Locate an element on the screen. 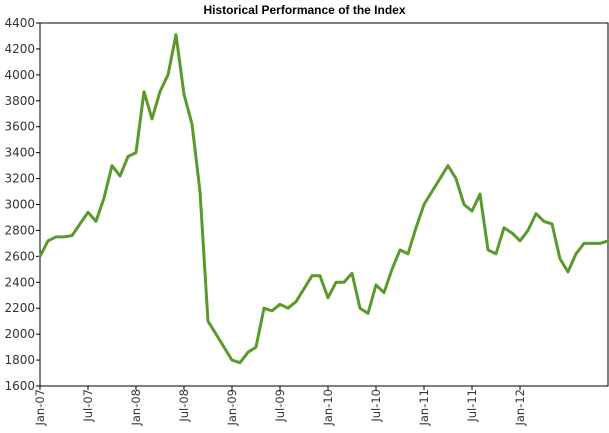 This screenshot has width=609, height=433. x-tick-label: Jan-10 is located at coordinates (328, 408).